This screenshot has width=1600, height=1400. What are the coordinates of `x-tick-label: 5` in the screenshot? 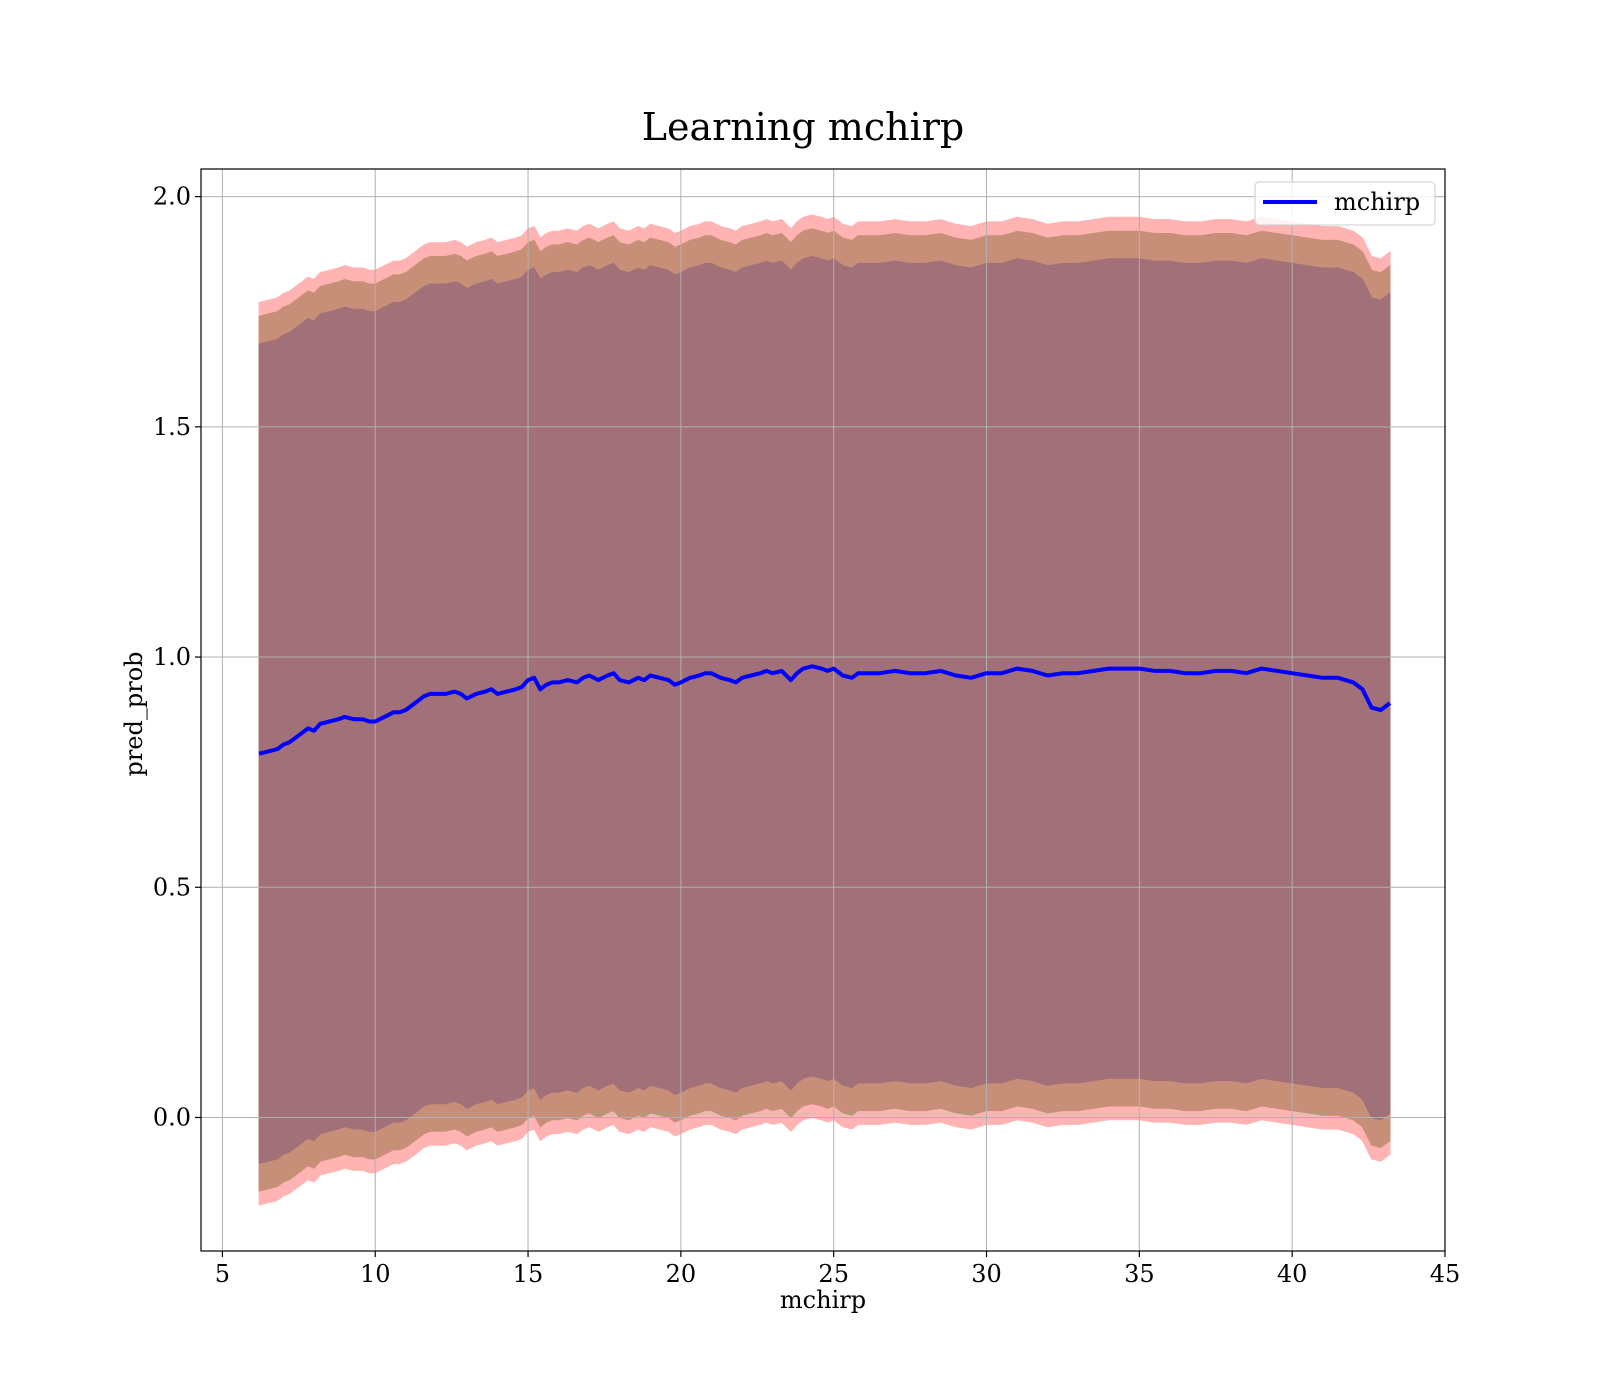 It's located at (222, 1274).